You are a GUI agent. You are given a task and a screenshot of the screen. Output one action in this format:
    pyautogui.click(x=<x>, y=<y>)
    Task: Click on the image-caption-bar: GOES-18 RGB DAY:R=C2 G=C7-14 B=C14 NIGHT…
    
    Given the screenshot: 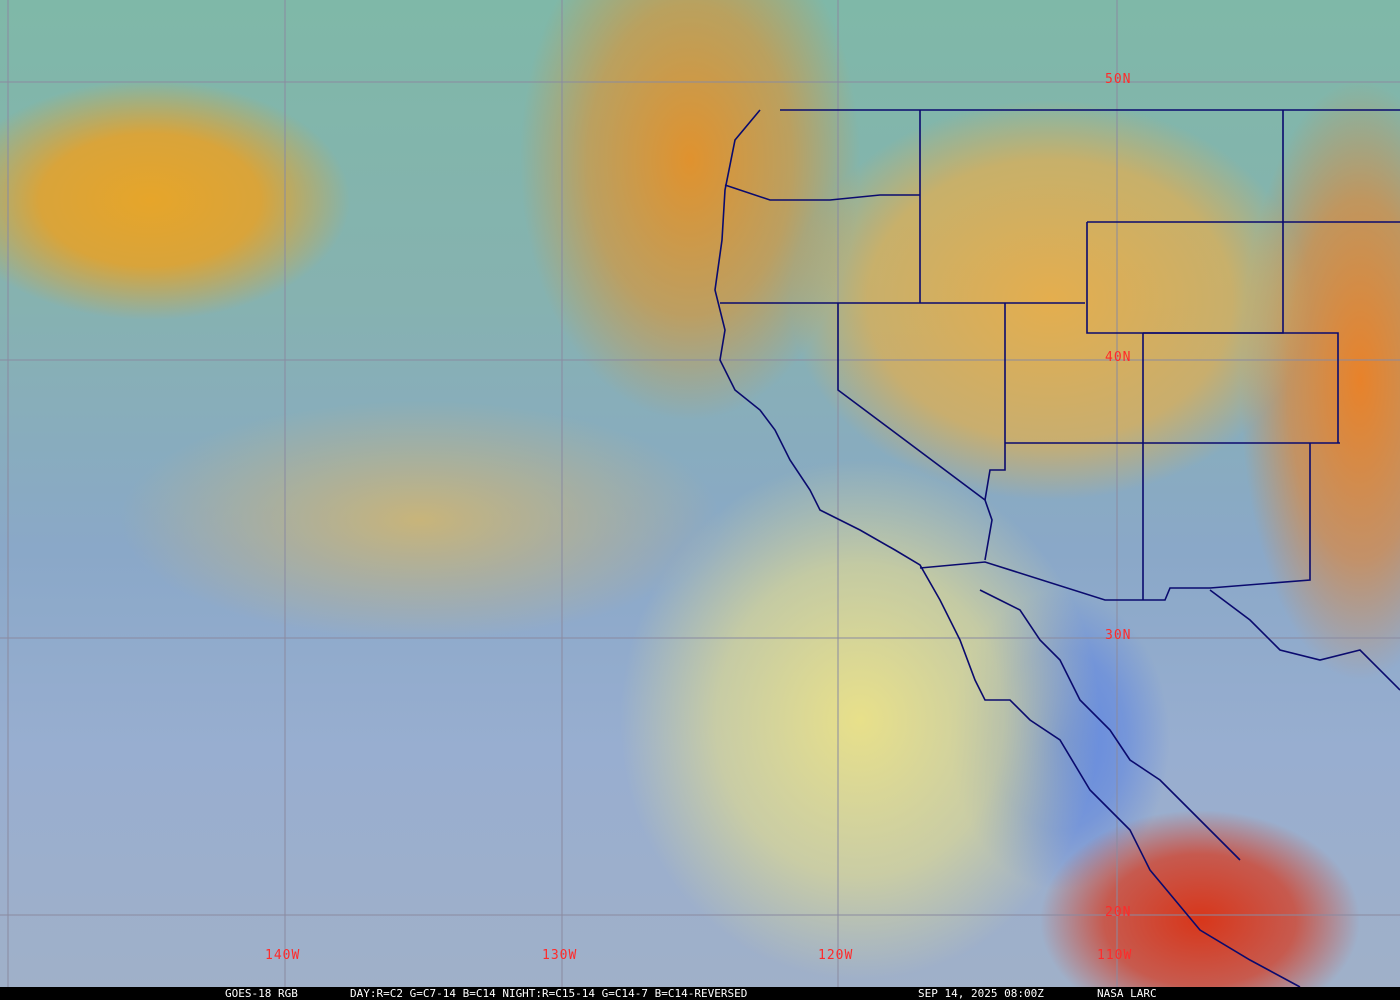 What is the action you would take?
    pyautogui.click(x=700, y=993)
    